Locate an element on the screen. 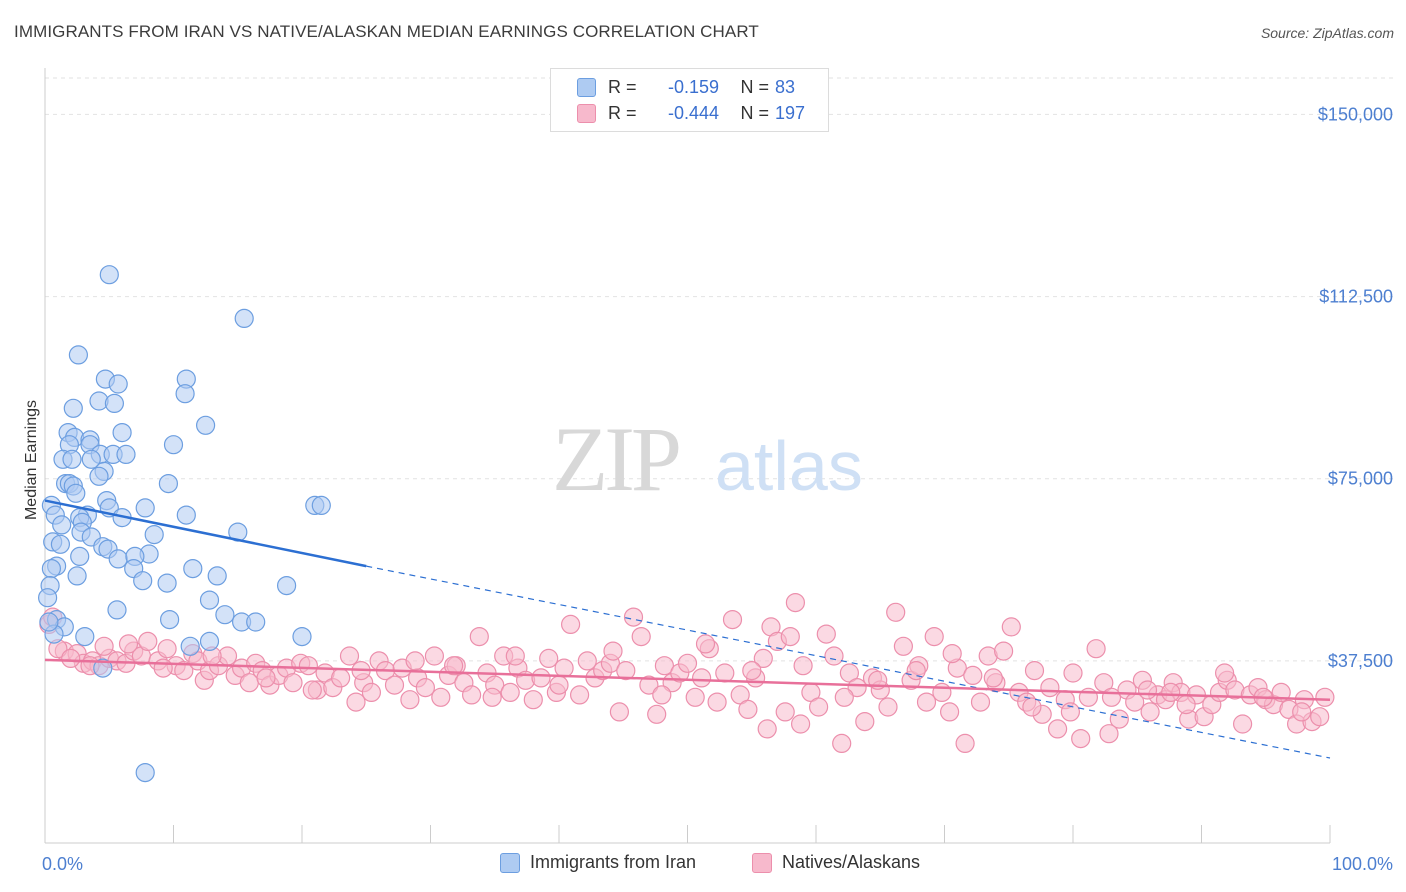 The height and width of the screenshot is (892, 1406). legend-swatch-natives is located at coordinates (762, 862).